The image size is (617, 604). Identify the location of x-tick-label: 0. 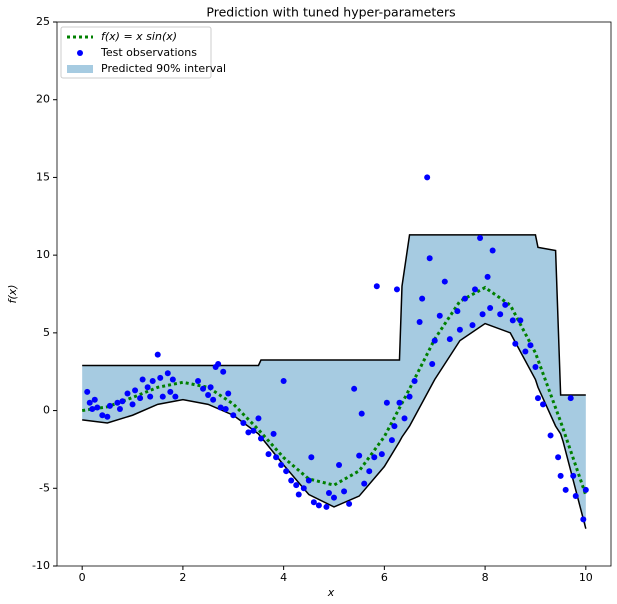
(82, 577).